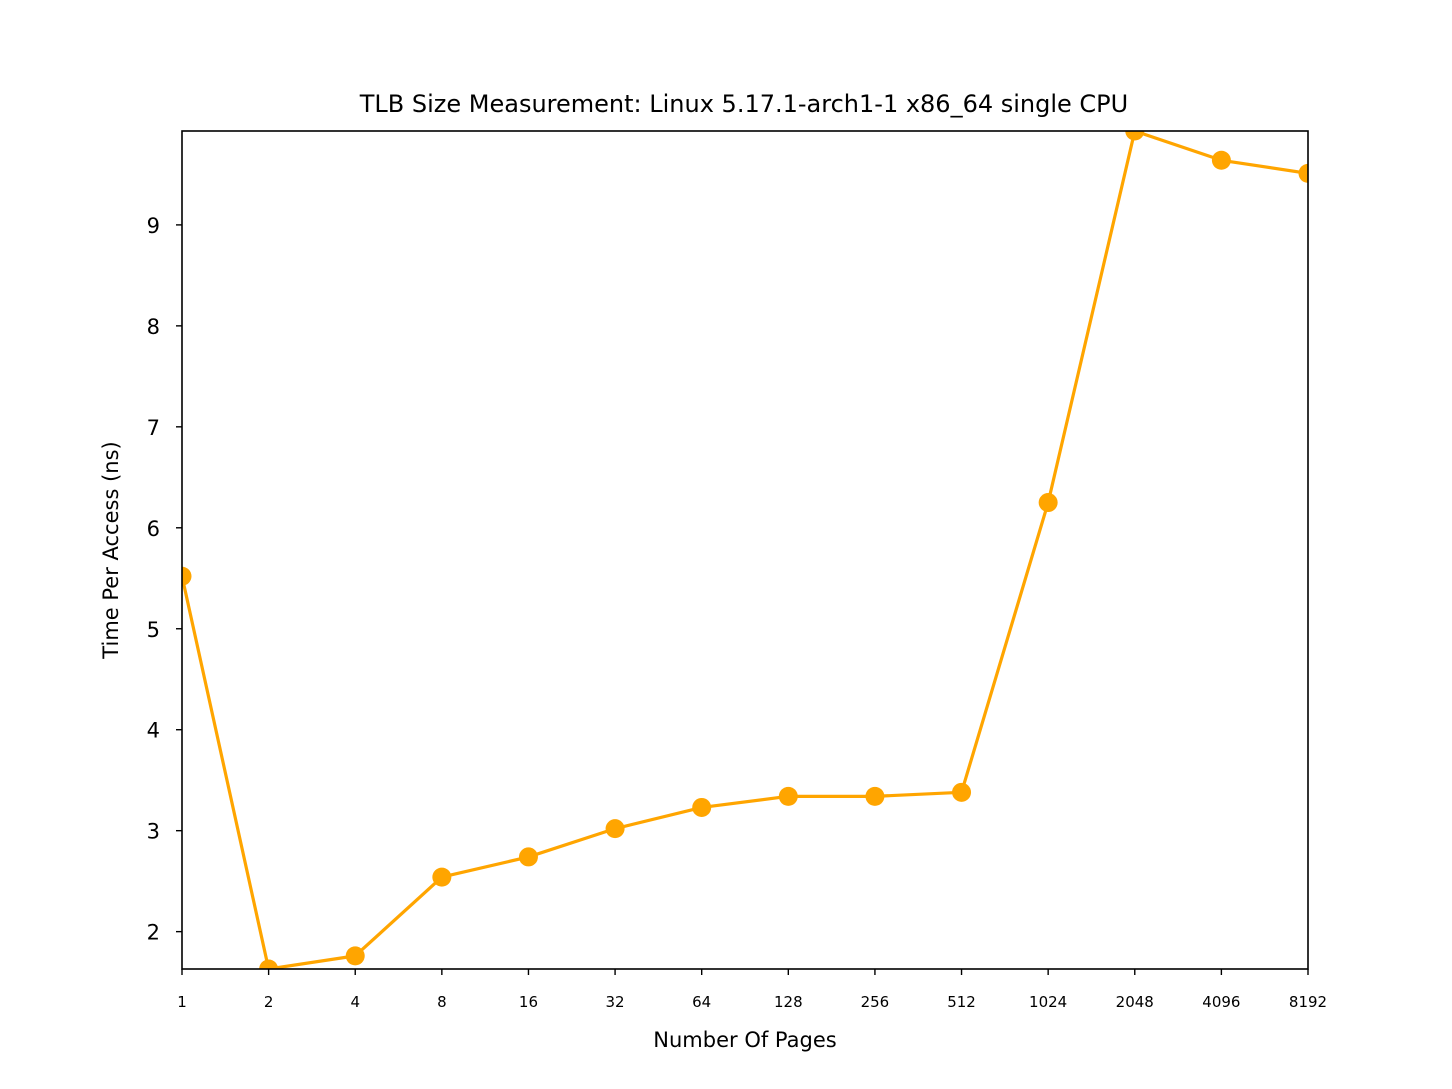 The image size is (1452, 1089). What do you see at coordinates (153, 933) in the screenshot?
I see `y-tick-label: 2` at bounding box center [153, 933].